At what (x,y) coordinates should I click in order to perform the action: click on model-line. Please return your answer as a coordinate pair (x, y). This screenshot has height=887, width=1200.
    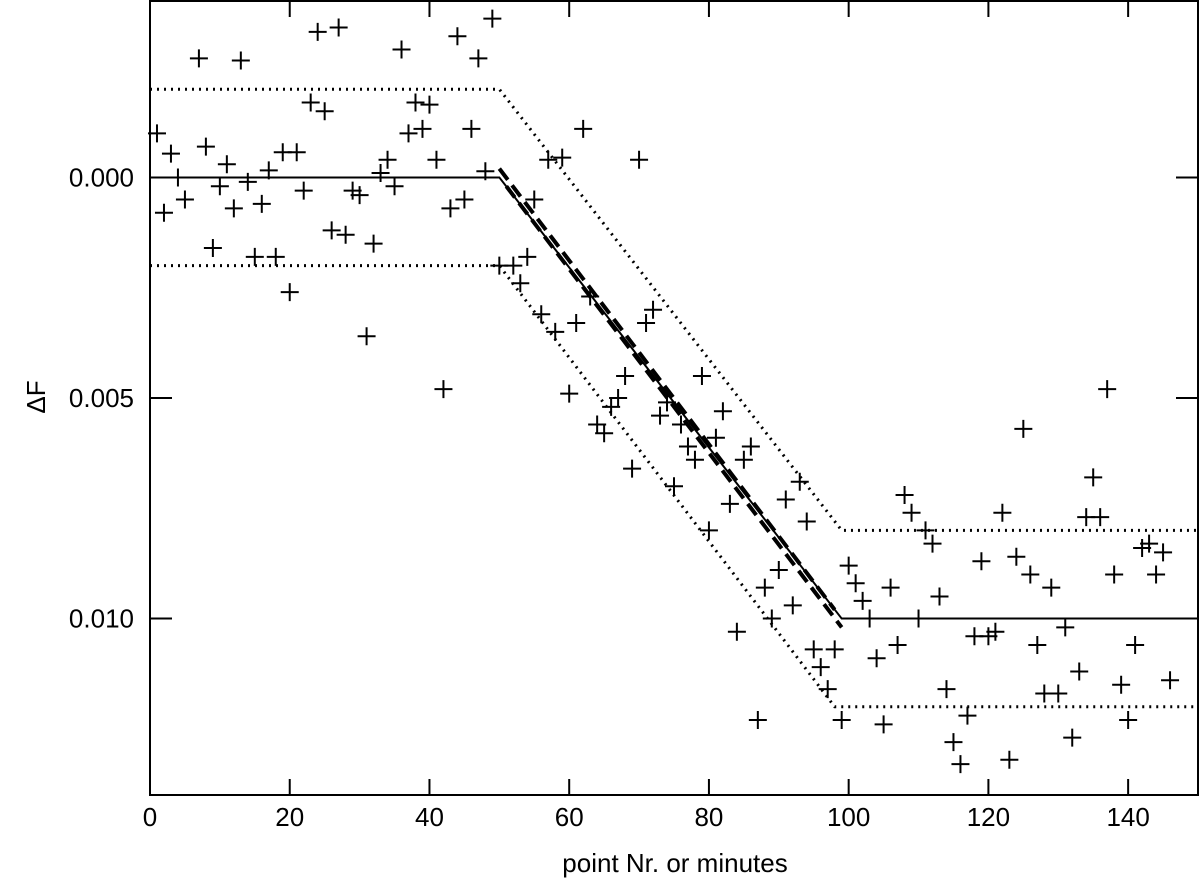
    Looking at the image, I should click on (674, 407).